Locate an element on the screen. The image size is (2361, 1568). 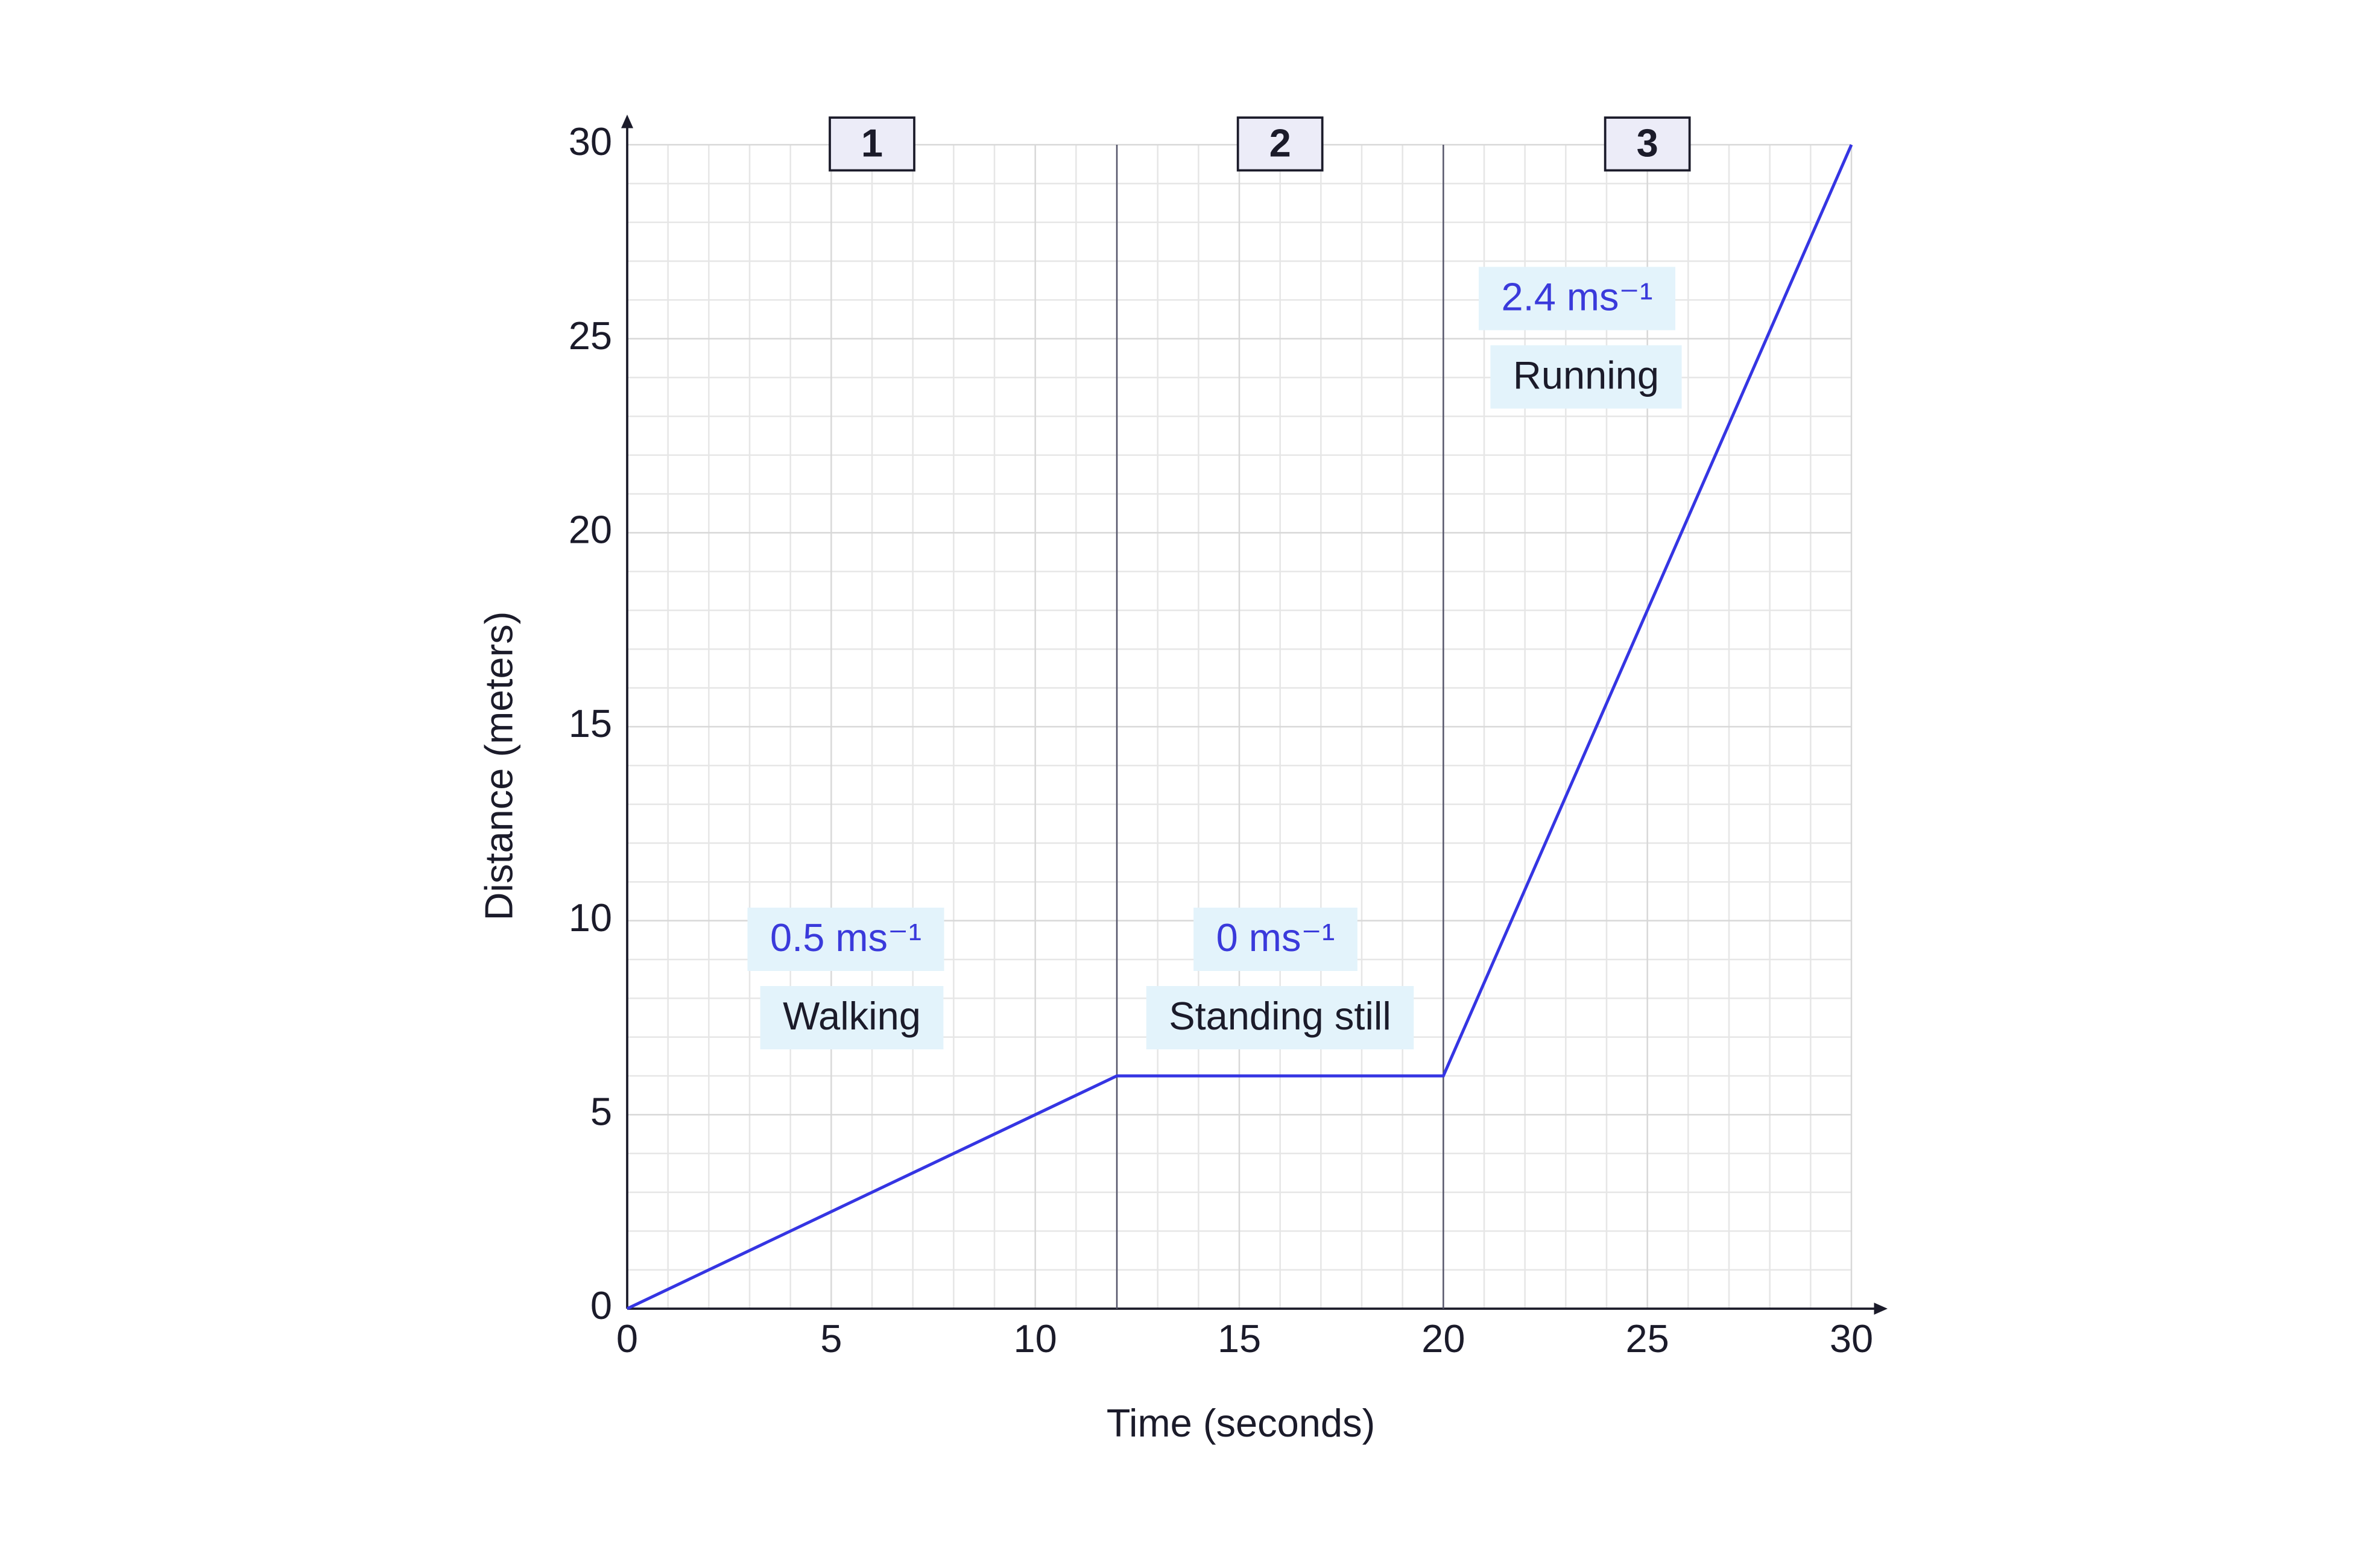
phase-number: 1 is located at coordinates (872, 143).